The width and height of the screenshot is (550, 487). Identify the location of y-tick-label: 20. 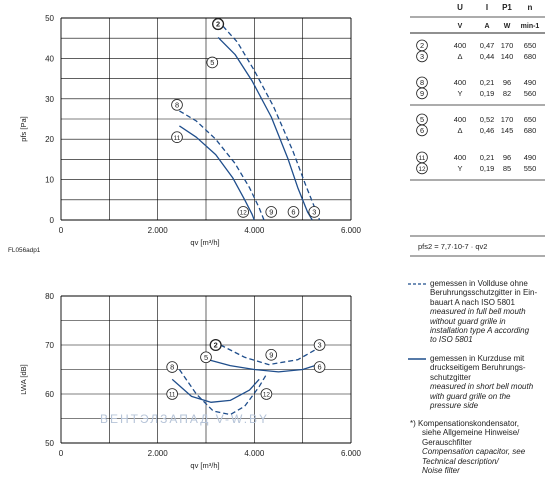
(49, 139).